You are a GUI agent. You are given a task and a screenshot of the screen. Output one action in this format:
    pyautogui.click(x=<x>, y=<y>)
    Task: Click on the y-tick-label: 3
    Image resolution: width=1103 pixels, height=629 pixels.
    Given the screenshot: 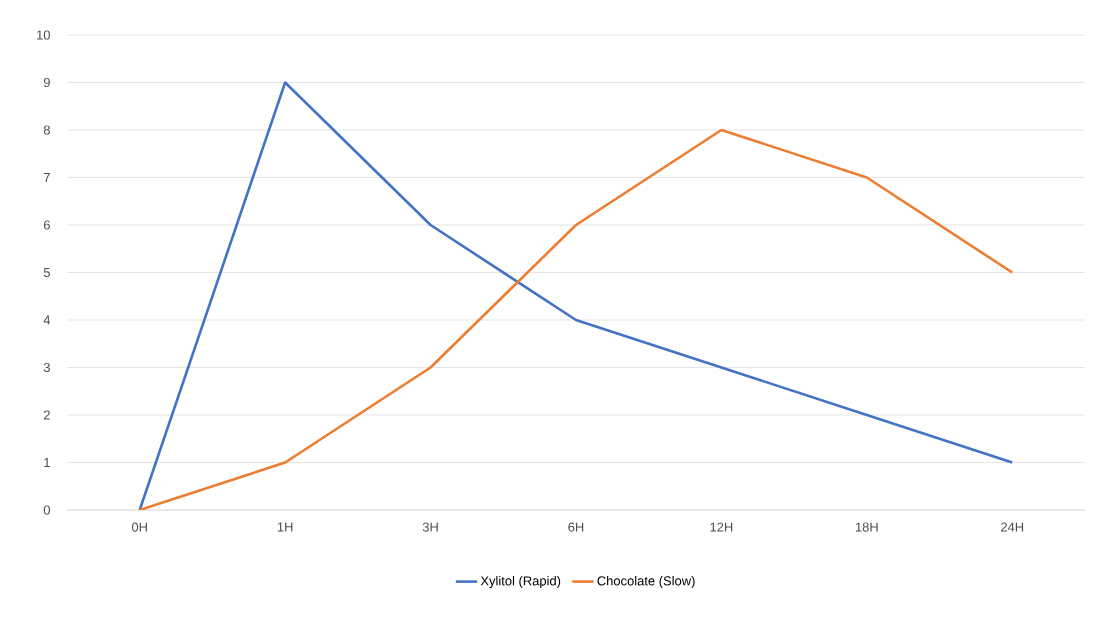 What is the action you would take?
    pyautogui.click(x=46, y=367)
    